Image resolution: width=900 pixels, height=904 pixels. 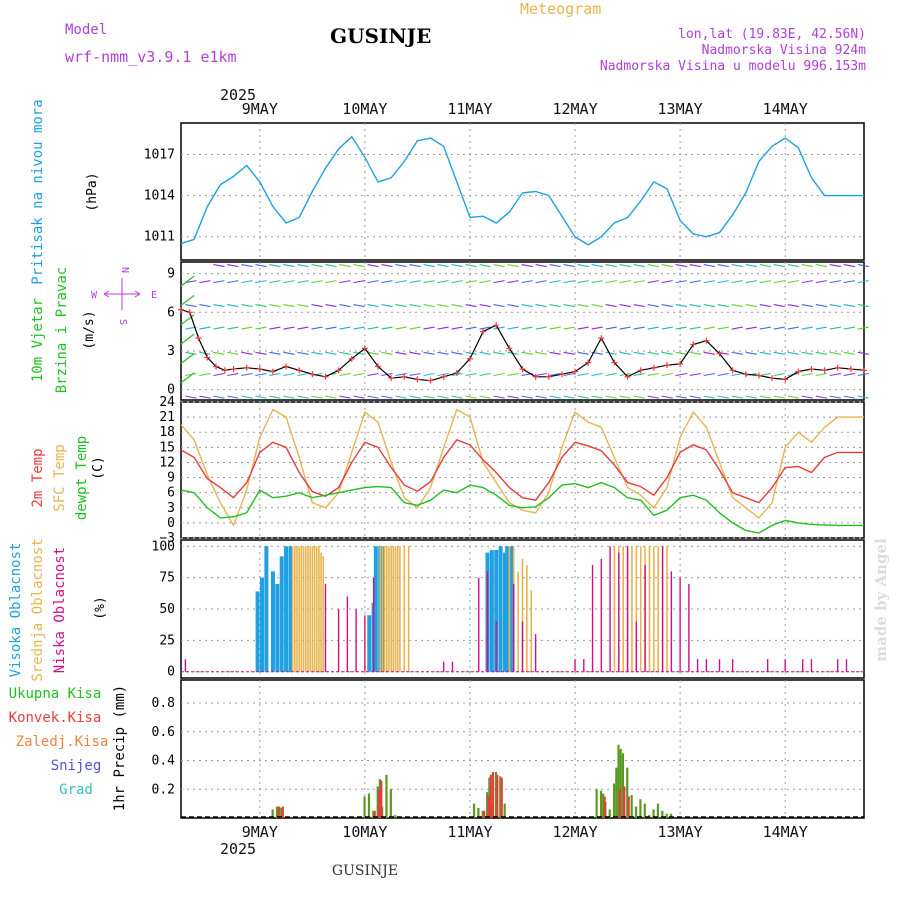 What do you see at coordinates (154, 295) in the screenshot?
I see `compass-e: E` at bounding box center [154, 295].